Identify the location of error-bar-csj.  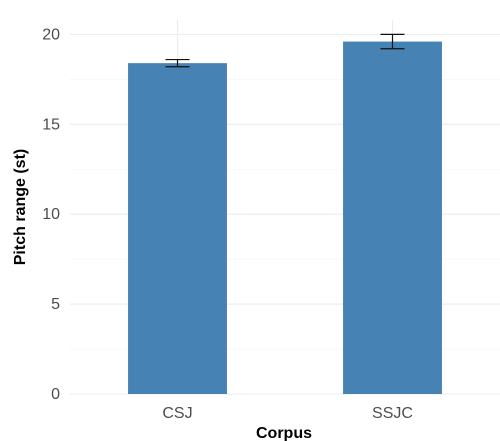
(177, 63).